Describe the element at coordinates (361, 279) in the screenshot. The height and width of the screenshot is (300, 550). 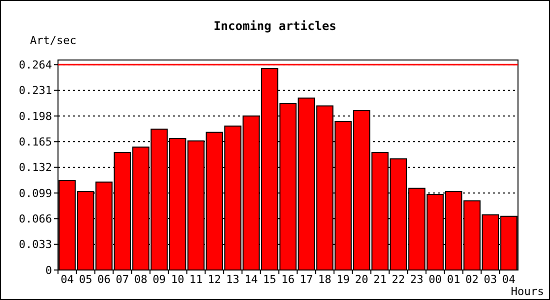
I see `x-tick-label: 20` at that location.